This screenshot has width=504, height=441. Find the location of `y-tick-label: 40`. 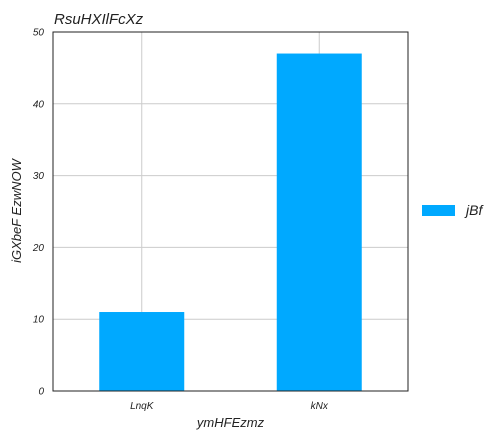

y-tick-label: 40 is located at coordinates (39, 104).